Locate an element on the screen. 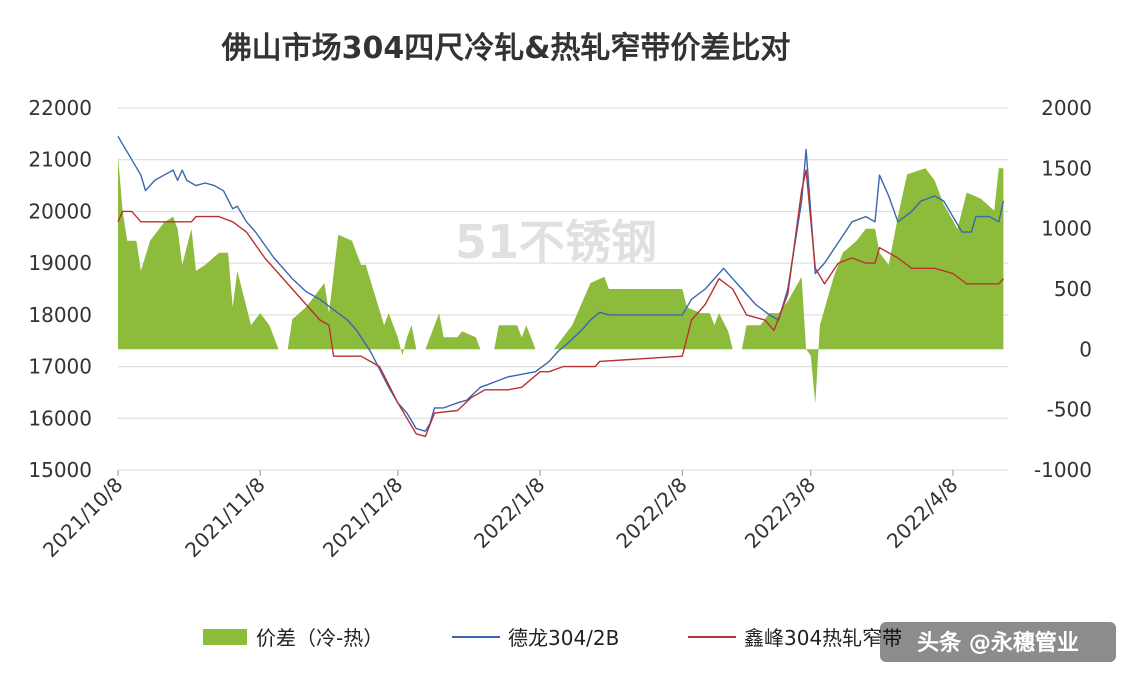 Image resolution: width=1124 pixels, height=680 pixels. right-tick-label-1: -500 is located at coordinates (1069, 410).